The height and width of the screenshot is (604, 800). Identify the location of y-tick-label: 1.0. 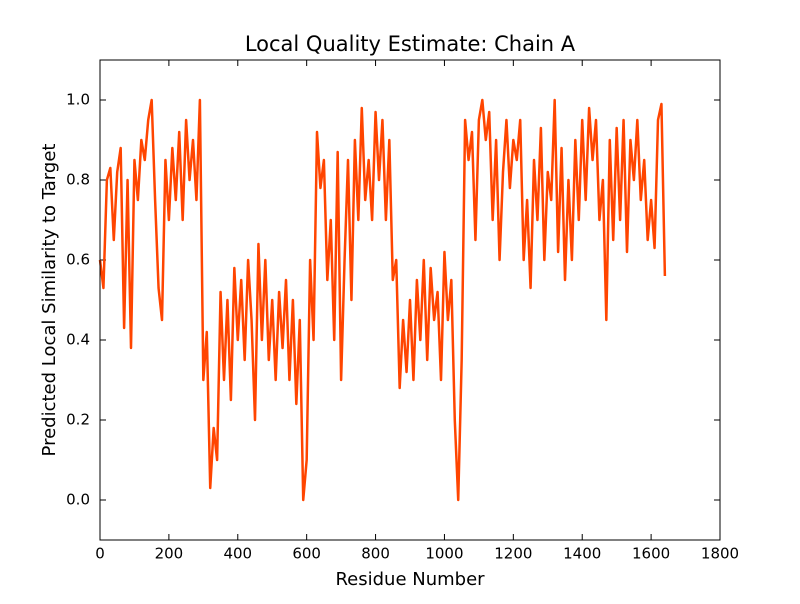
(78, 100).